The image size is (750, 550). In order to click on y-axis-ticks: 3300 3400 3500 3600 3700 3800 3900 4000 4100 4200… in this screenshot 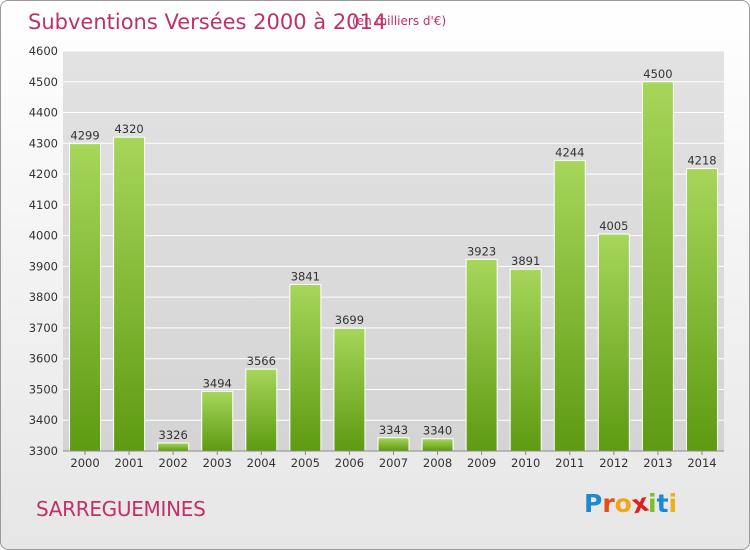, I will do `click(43, 251)`.